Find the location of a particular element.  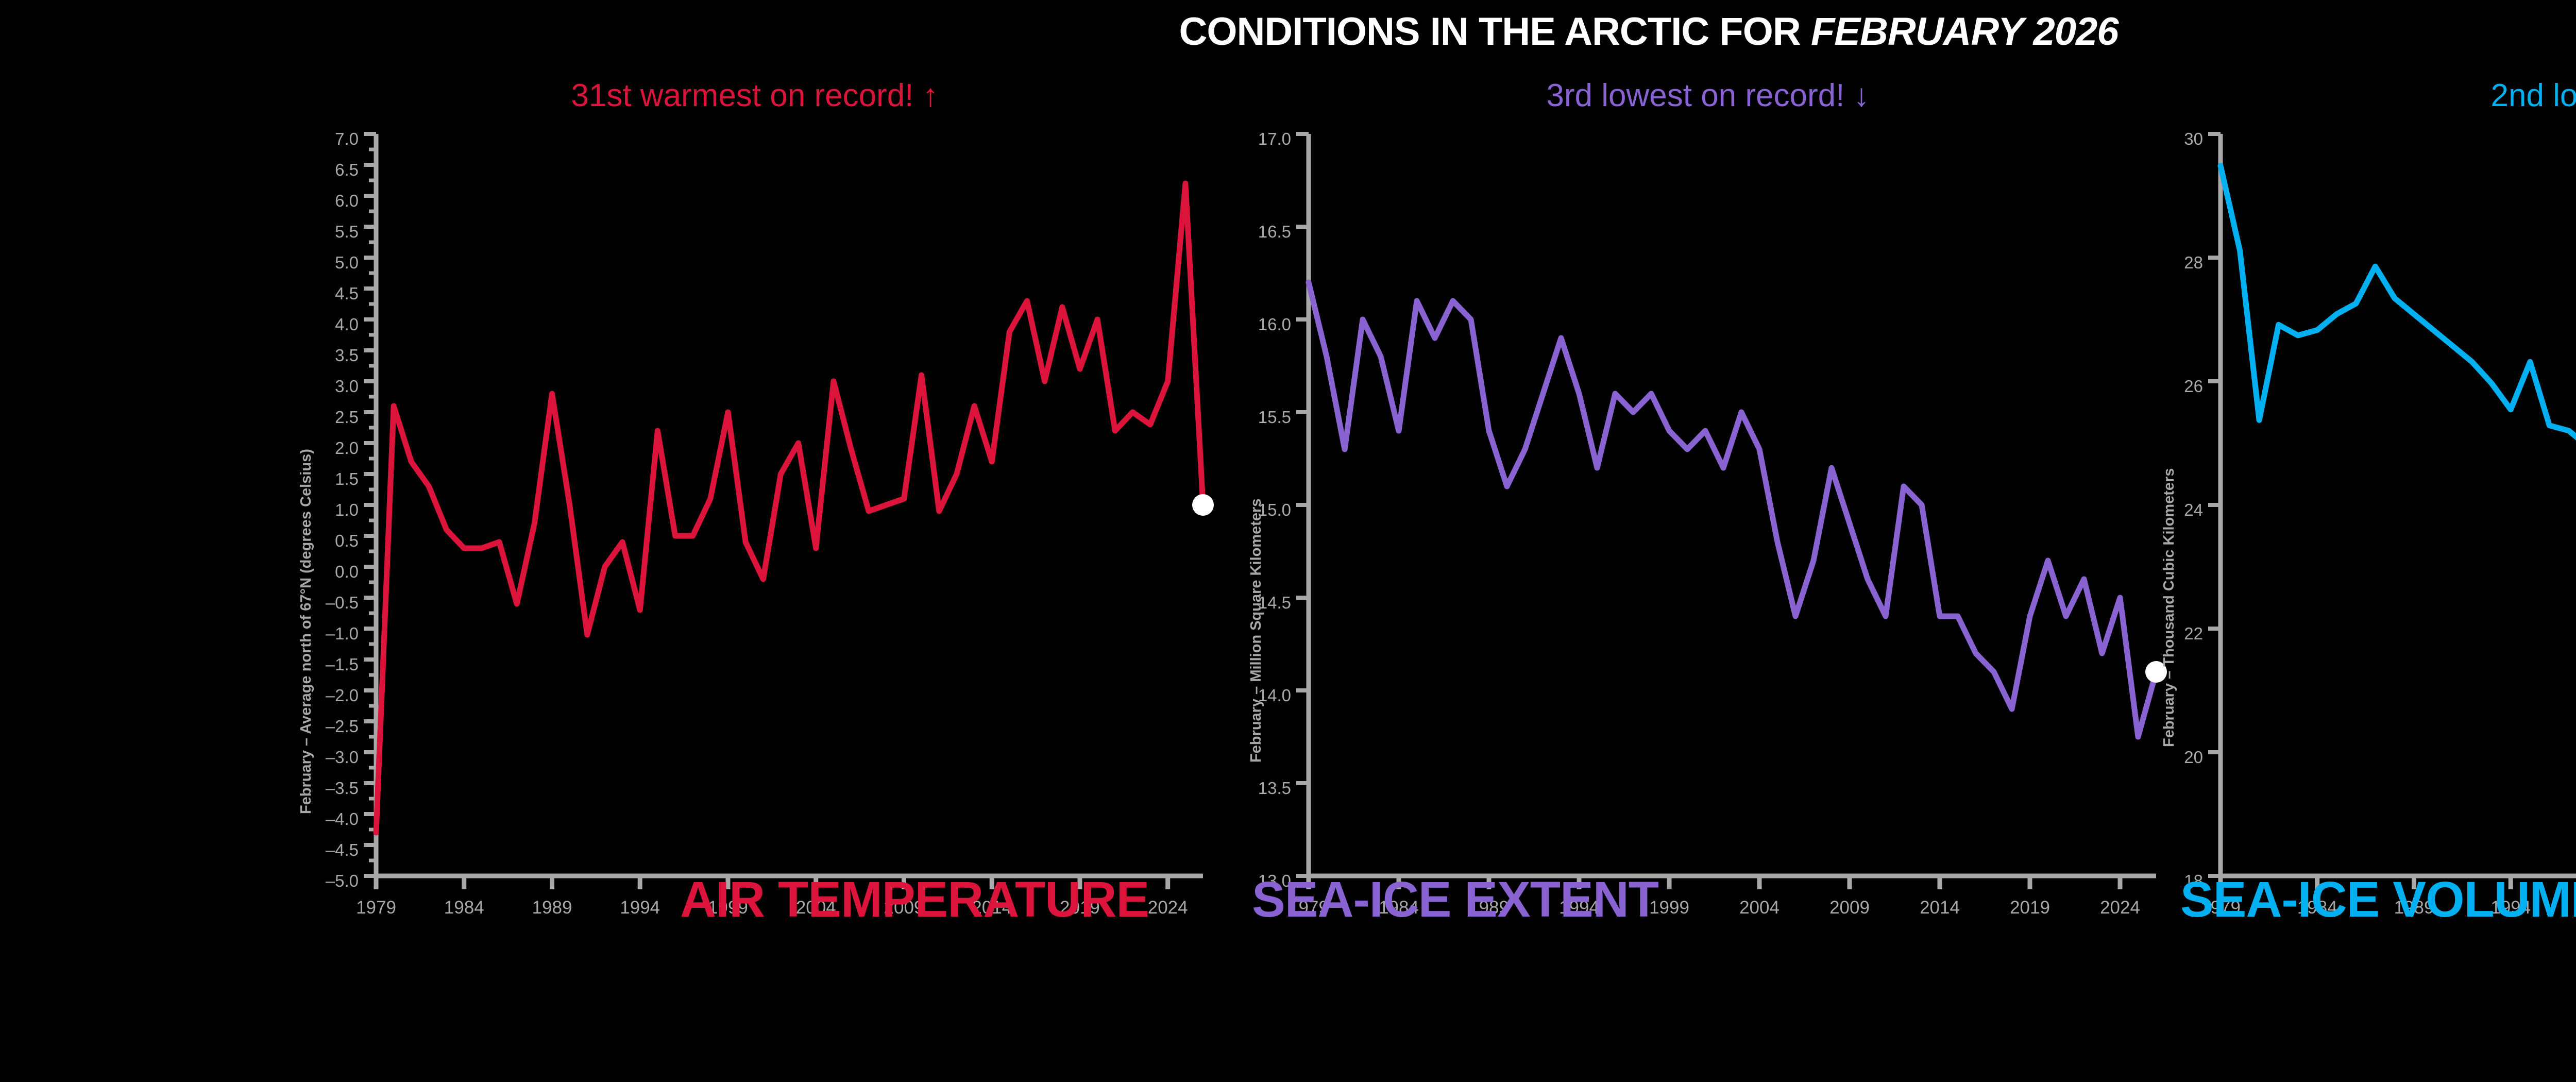

y-tick-label: 14.0 is located at coordinates (1274, 695).